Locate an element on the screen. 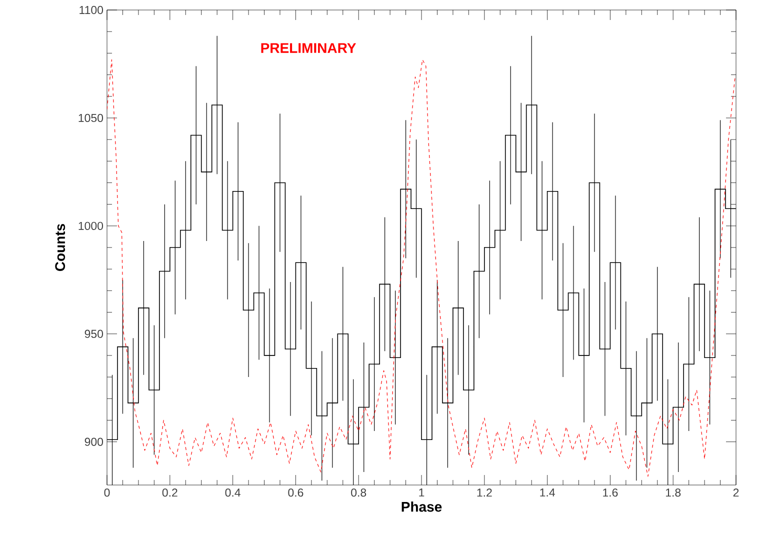  x-tick-label: 1.8 is located at coordinates (673, 492).